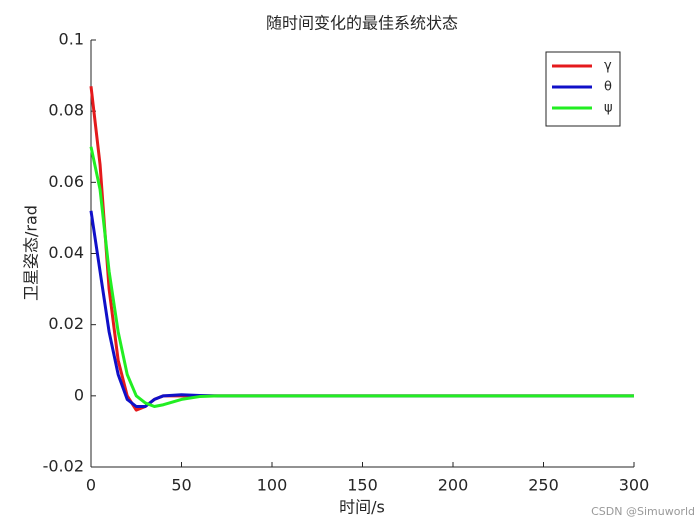 The width and height of the screenshot is (700, 525). Describe the element at coordinates (362, 485) in the screenshot. I see `x-tick-label: 150` at that location.